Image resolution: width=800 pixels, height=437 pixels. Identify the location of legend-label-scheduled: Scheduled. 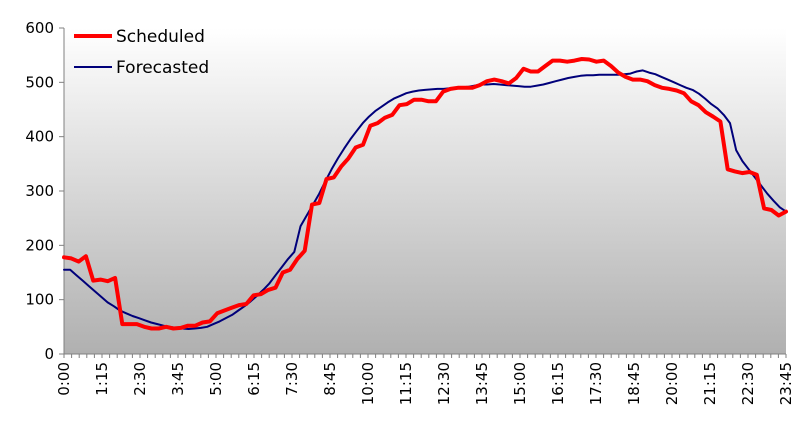
(160, 37).